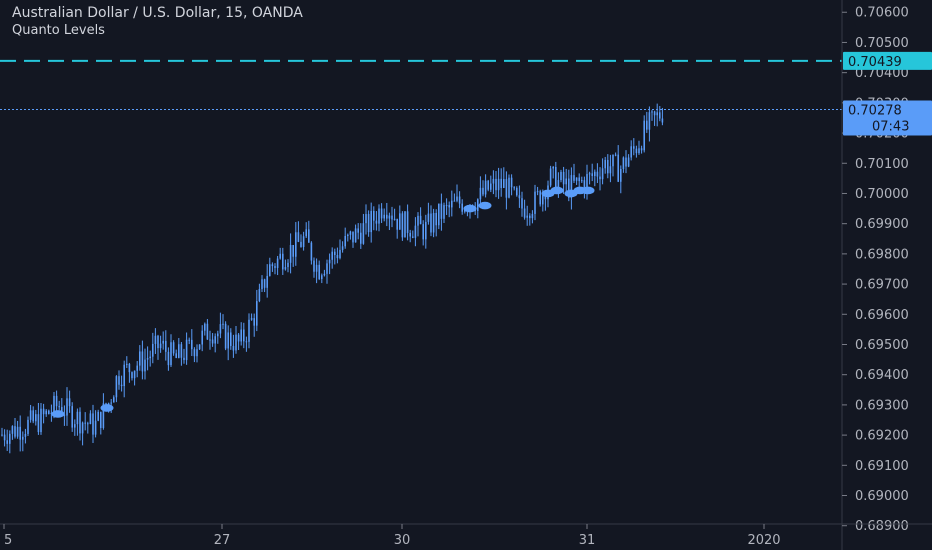  Describe the element at coordinates (887, 60) in the screenshot. I see `level-price-tag: 0.70439` at that location.